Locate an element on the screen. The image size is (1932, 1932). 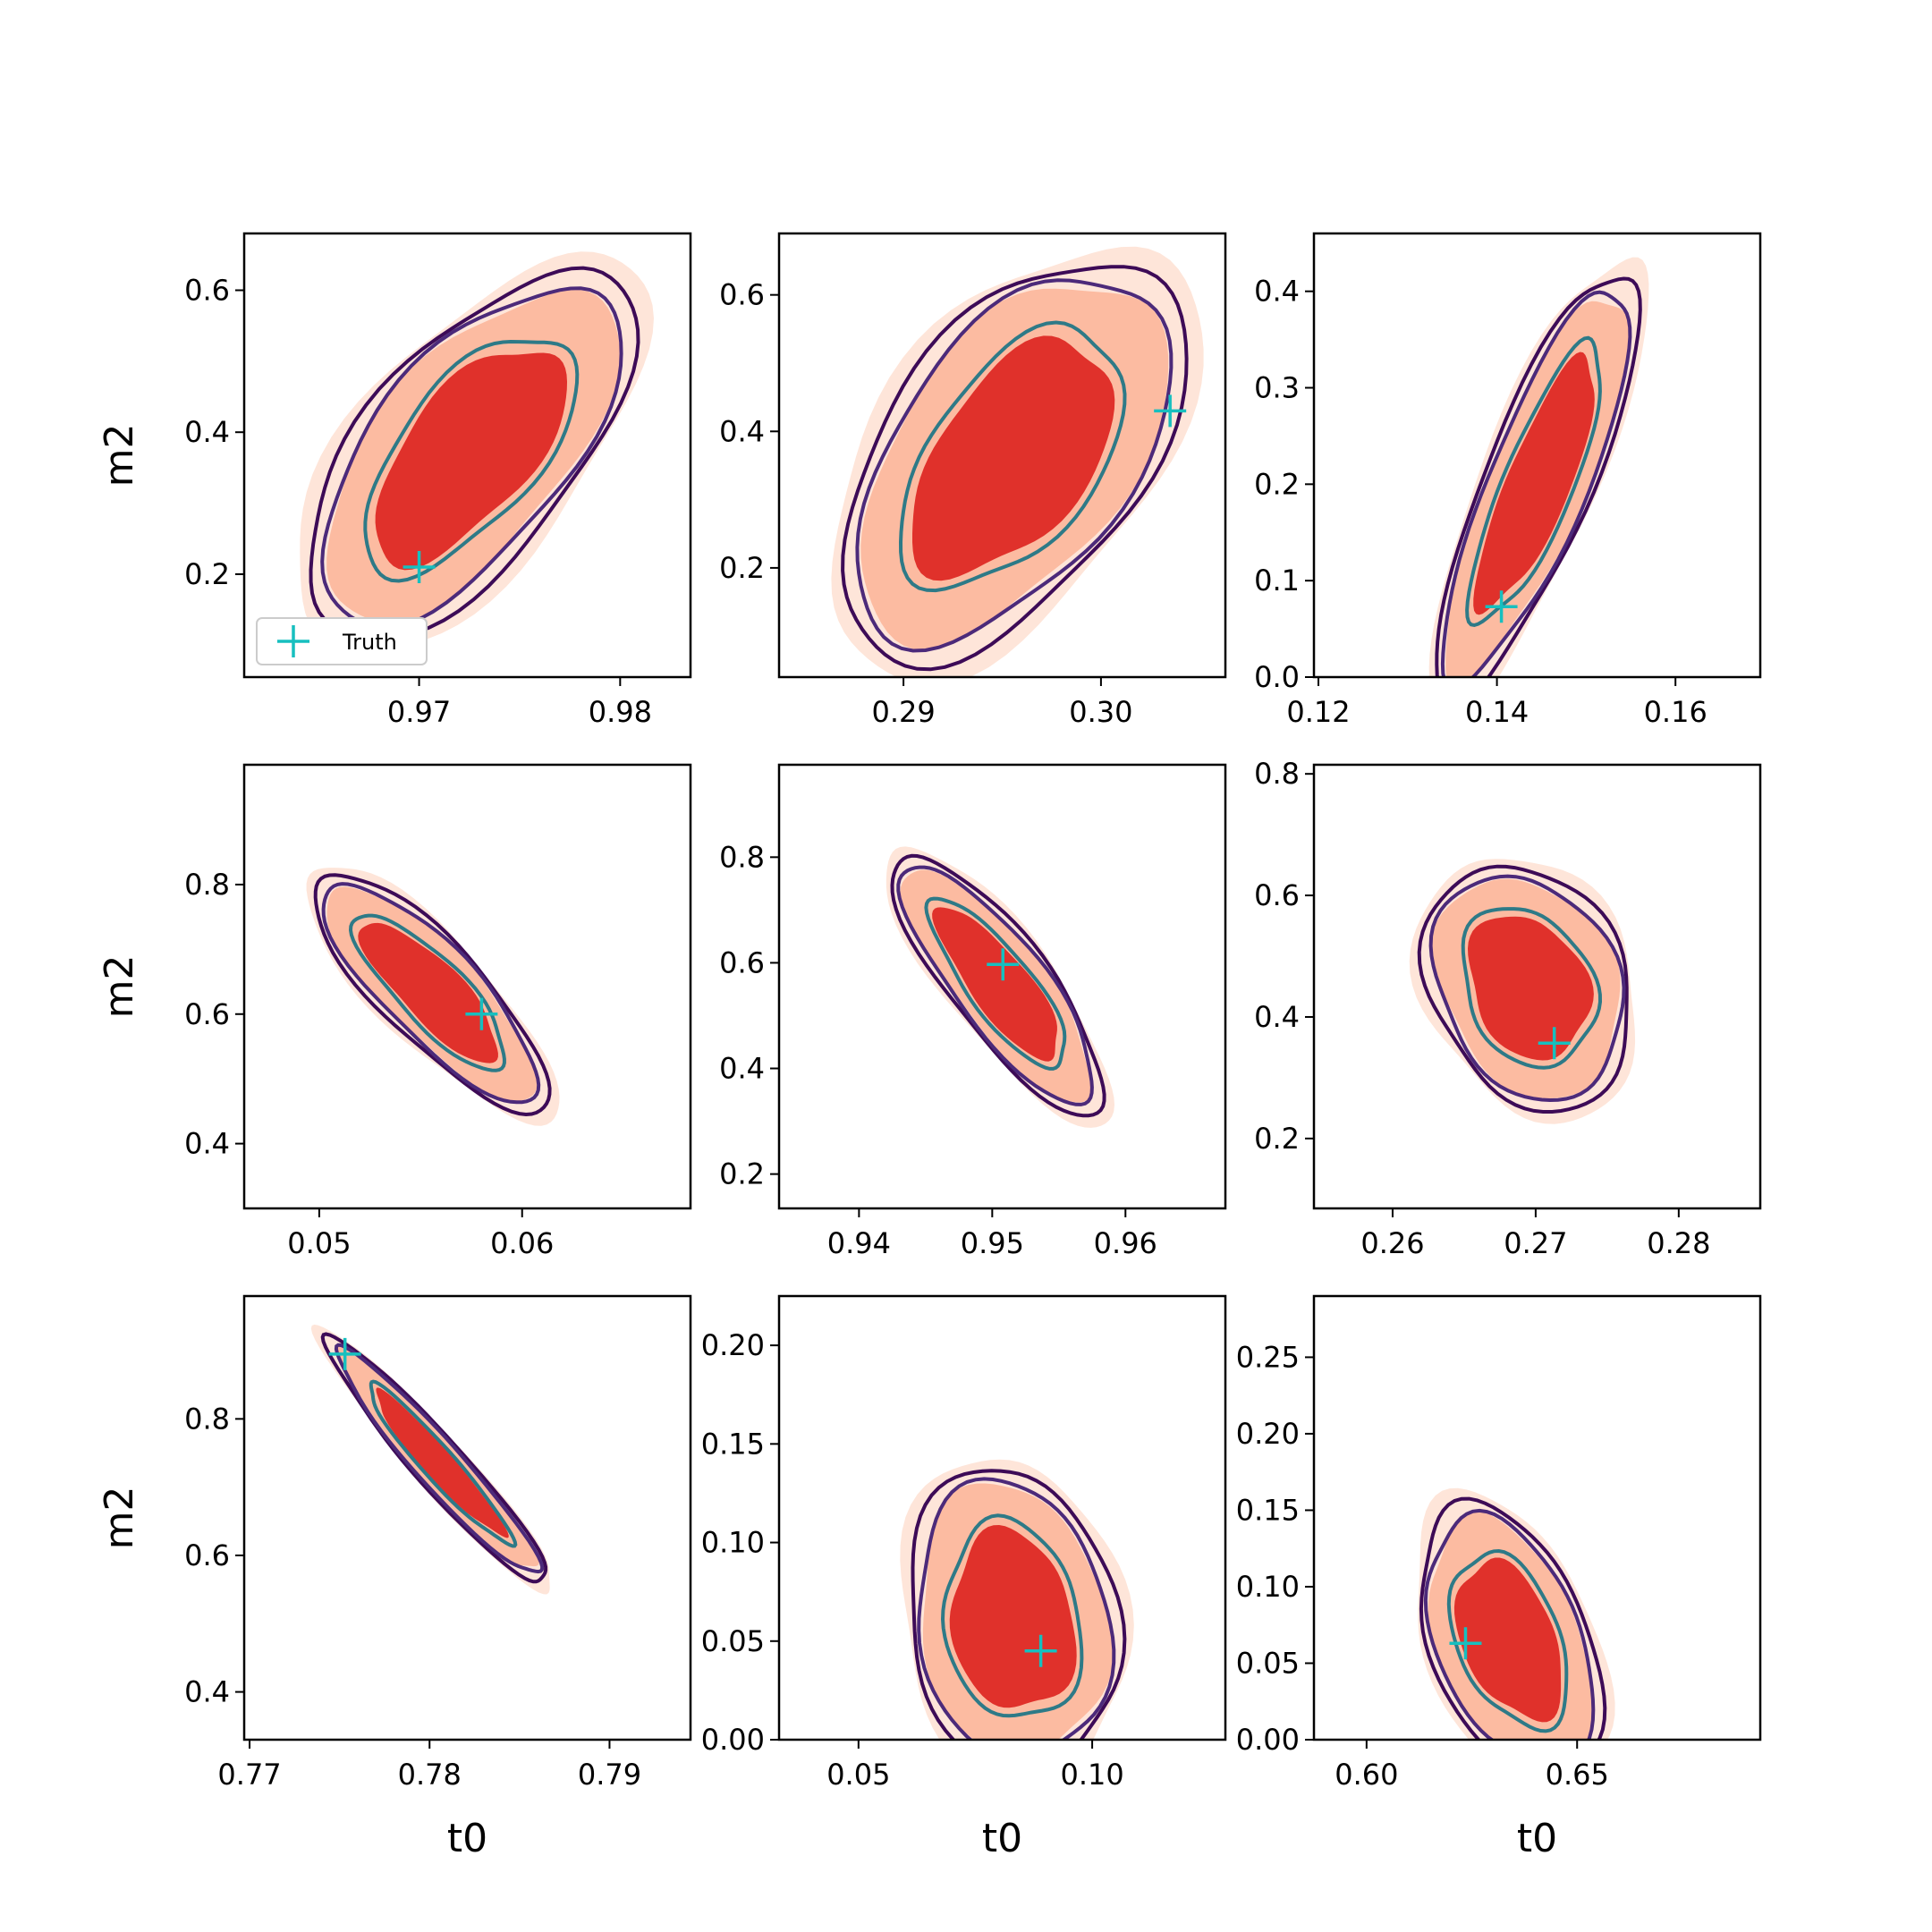
legend-label: Truth is located at coordinates (369, 642).